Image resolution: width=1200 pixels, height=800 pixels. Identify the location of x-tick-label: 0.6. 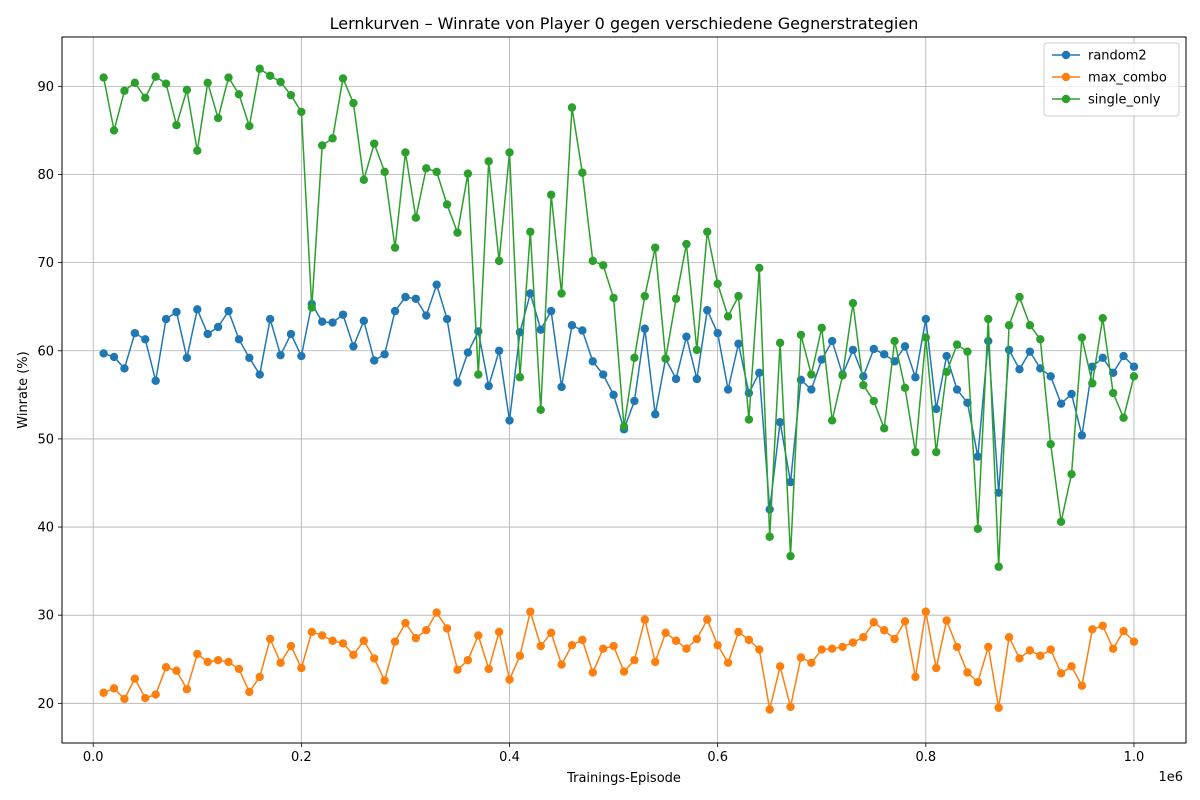
(717, 757).